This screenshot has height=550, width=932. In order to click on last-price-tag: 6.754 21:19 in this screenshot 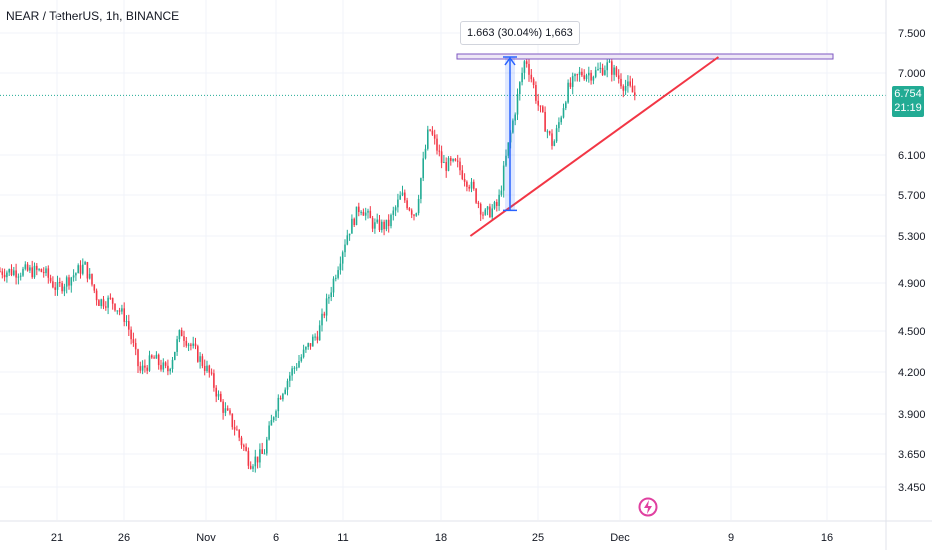, I will do `click(908, 101)`.